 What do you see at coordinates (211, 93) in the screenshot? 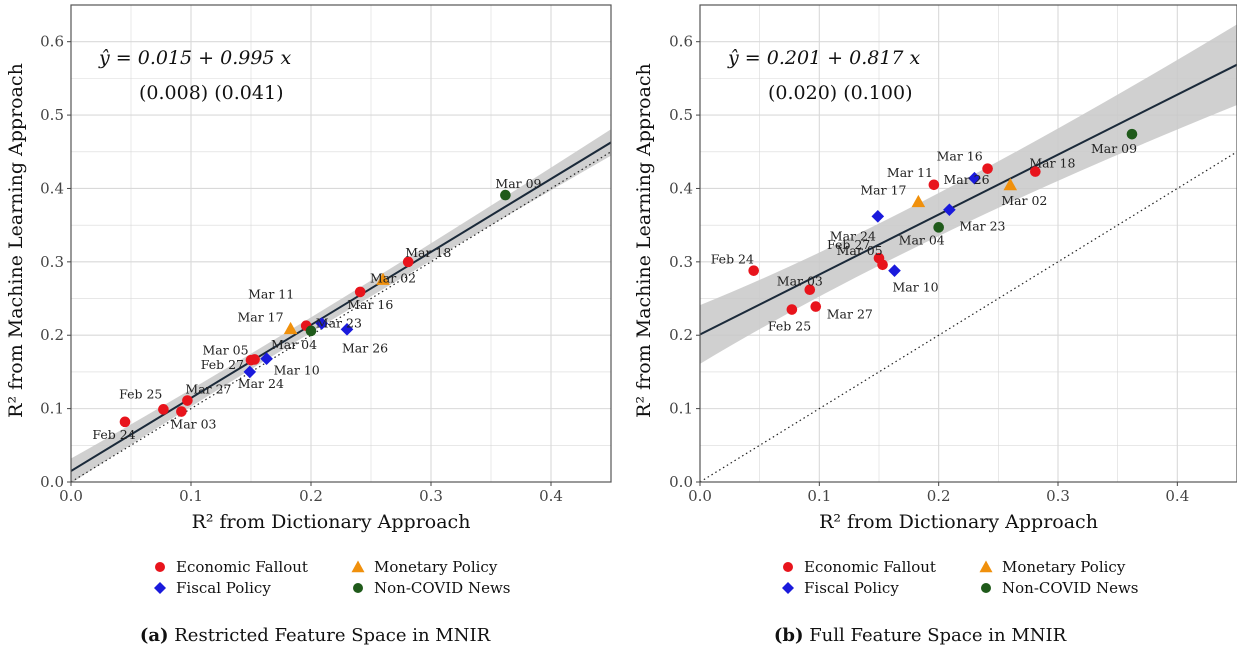
I see `standard-errors: (0.008) (0.041)` at bounding box center [211, 93].